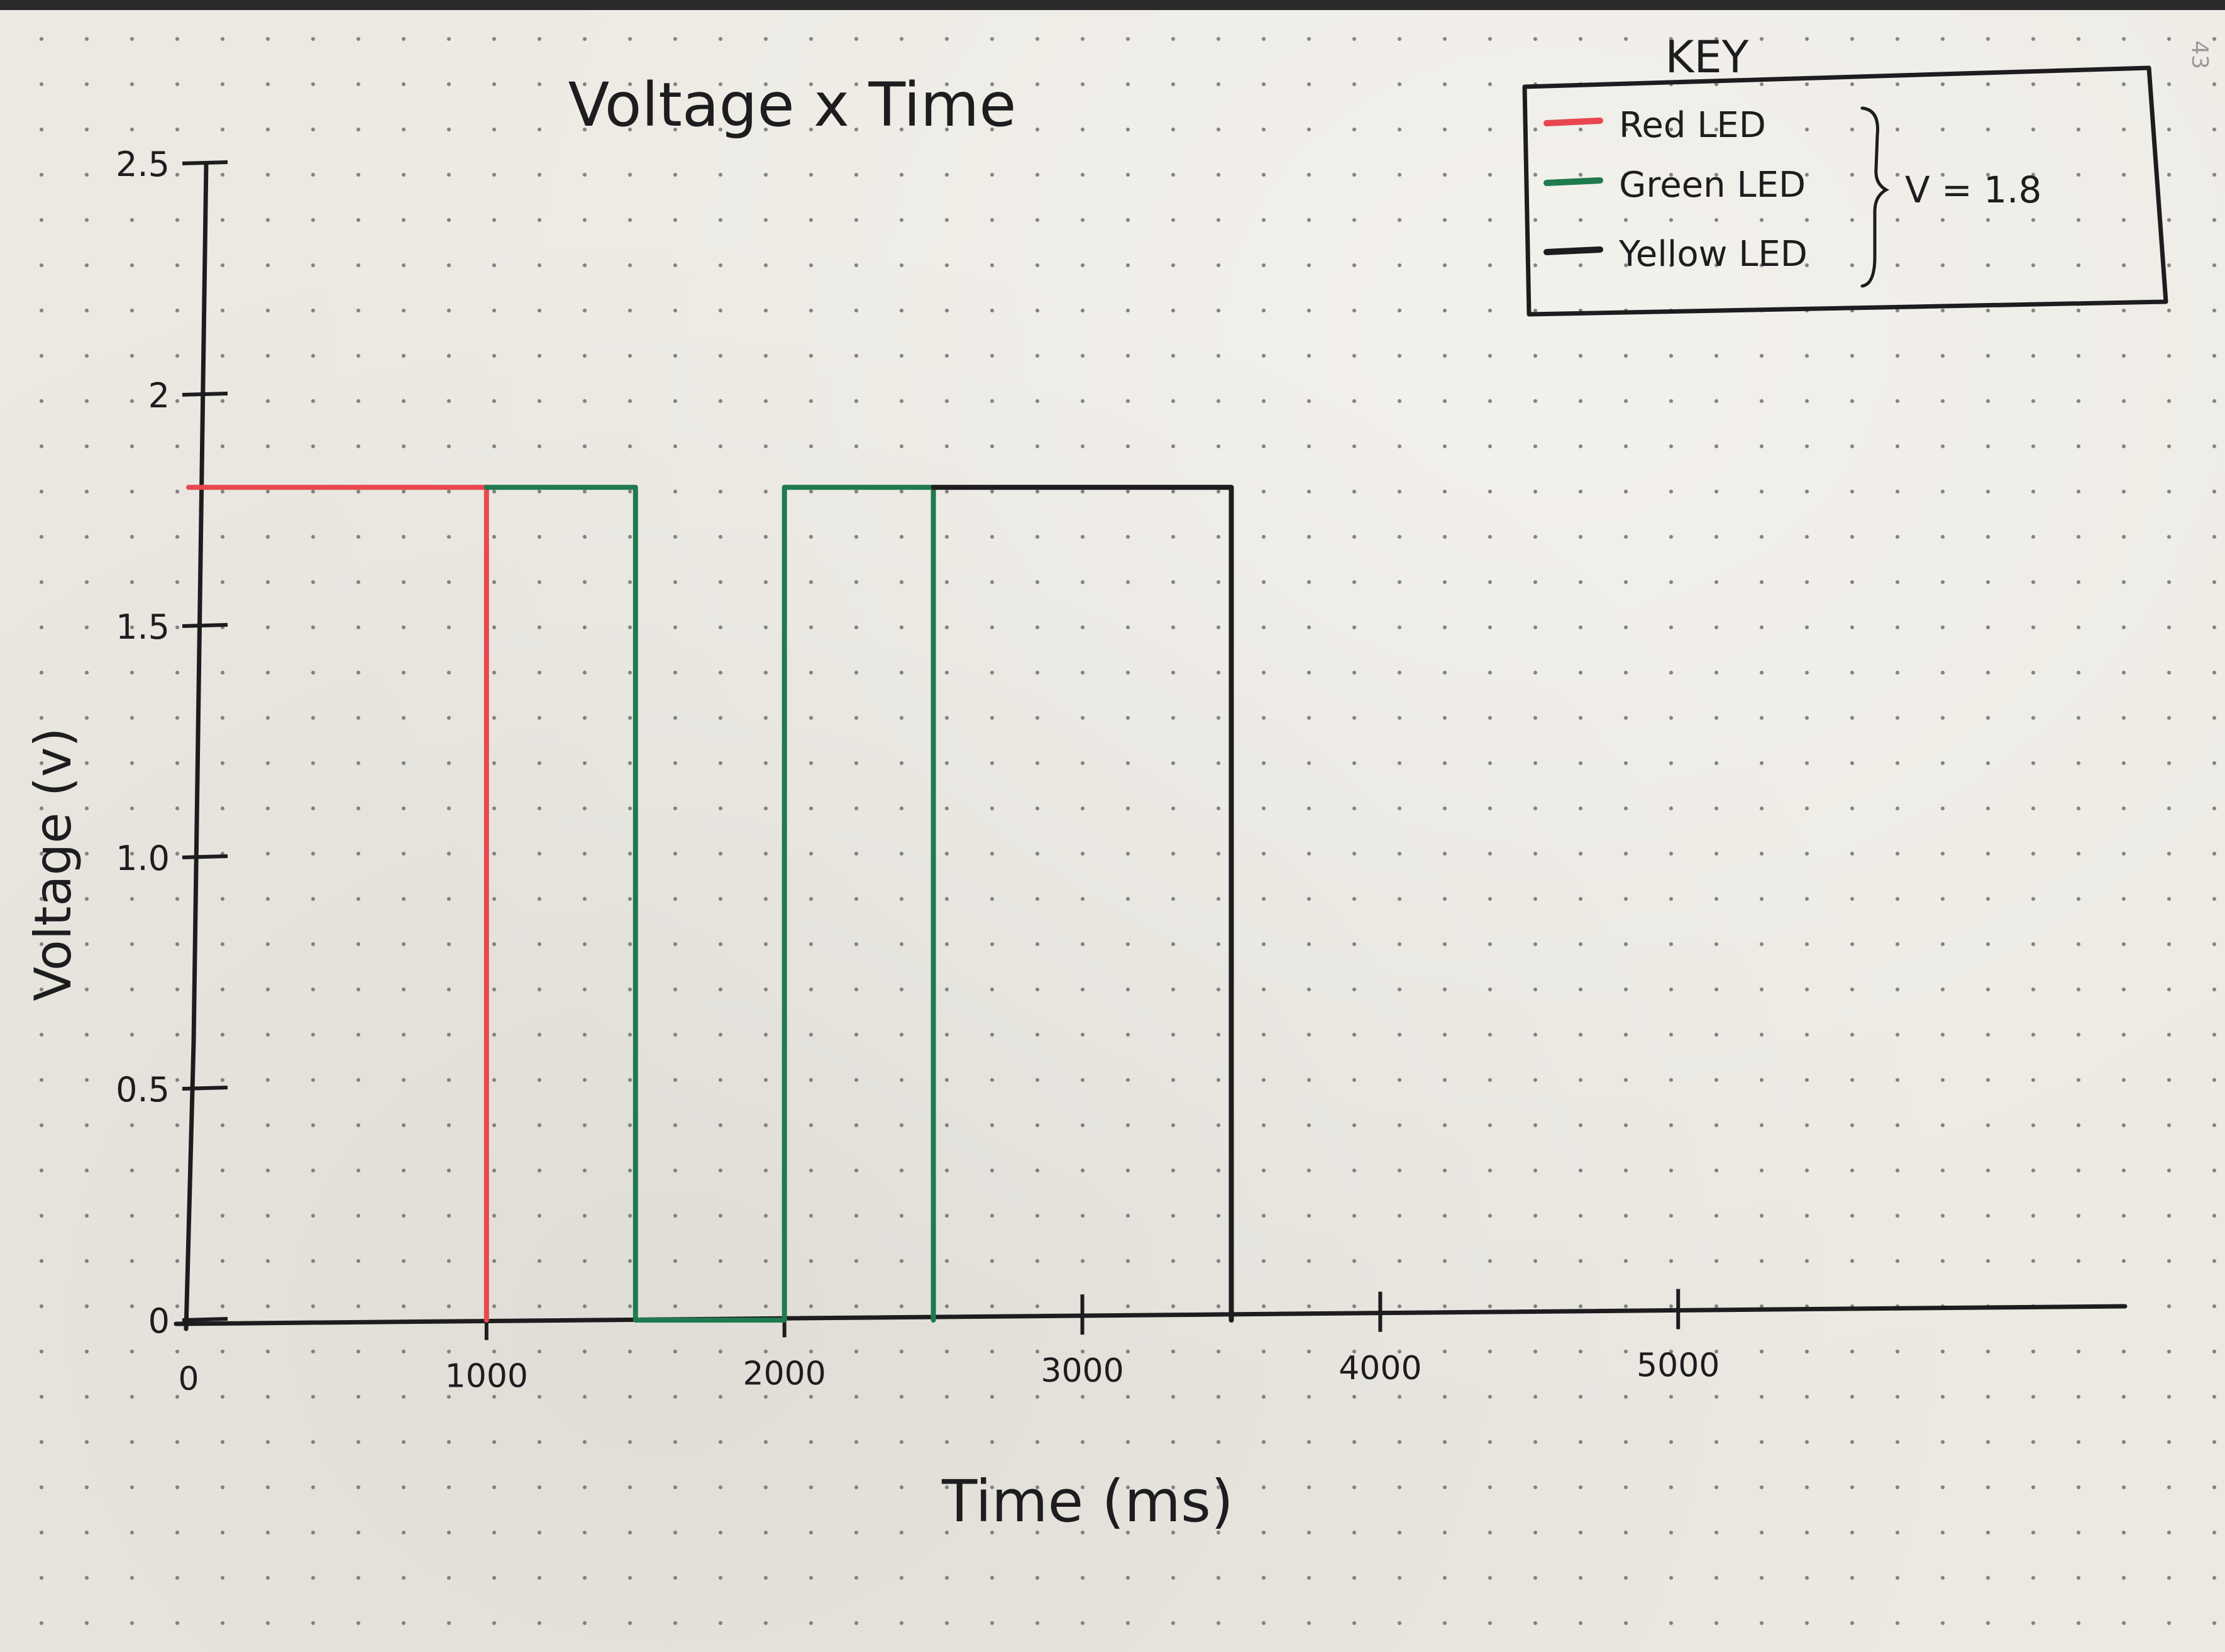 The height and width of the screenshot is (1652, 2225). What do you see at coordinates (785, 1373) in the screenshot?
I see `x-tick-label: 2000` at bounding box center [785, 1373].